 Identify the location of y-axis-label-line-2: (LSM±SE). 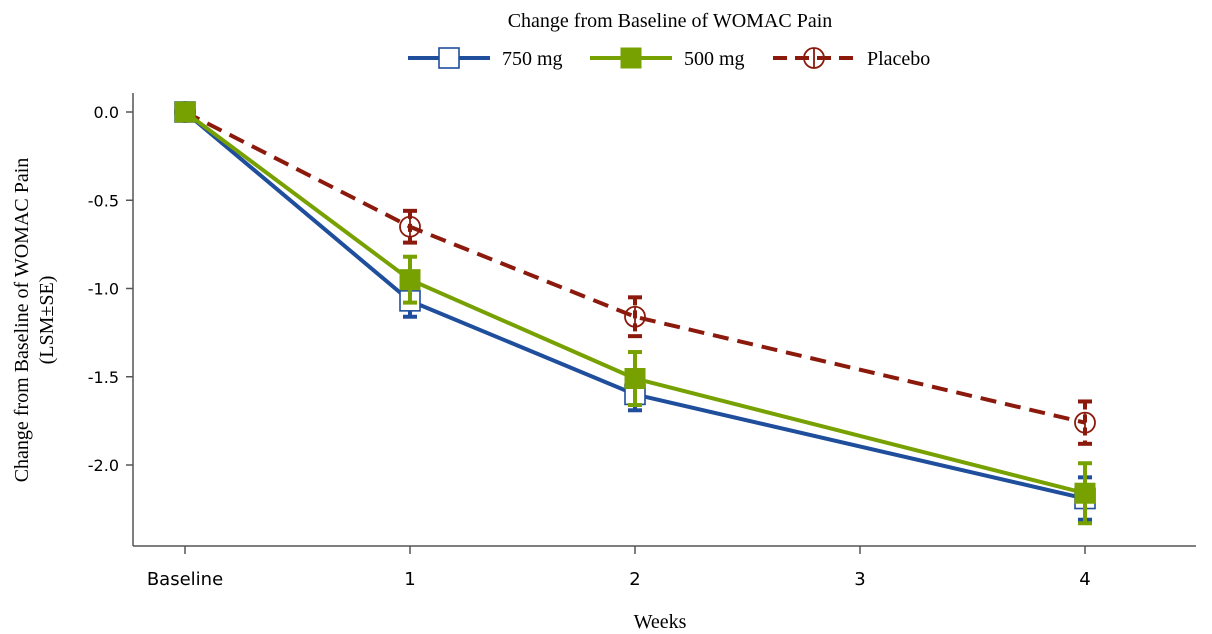
(47, 320).